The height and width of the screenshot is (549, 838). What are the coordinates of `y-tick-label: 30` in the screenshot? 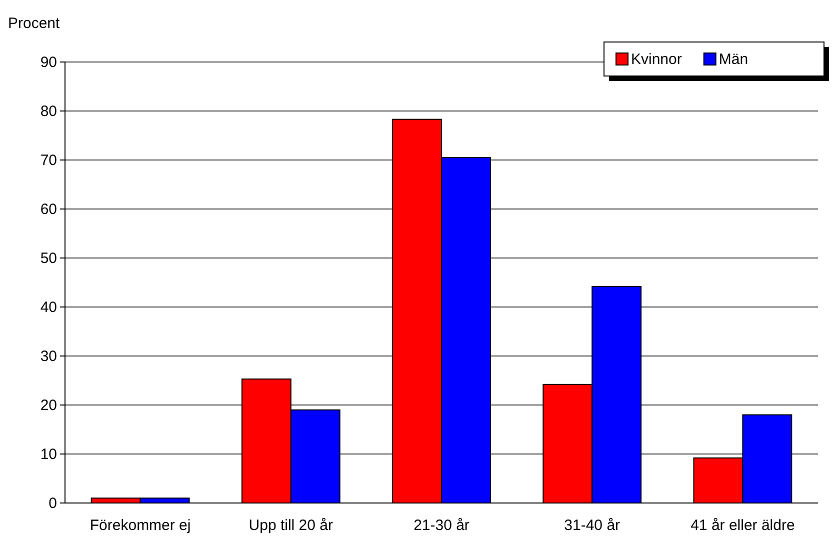 It's located at (48, 356).